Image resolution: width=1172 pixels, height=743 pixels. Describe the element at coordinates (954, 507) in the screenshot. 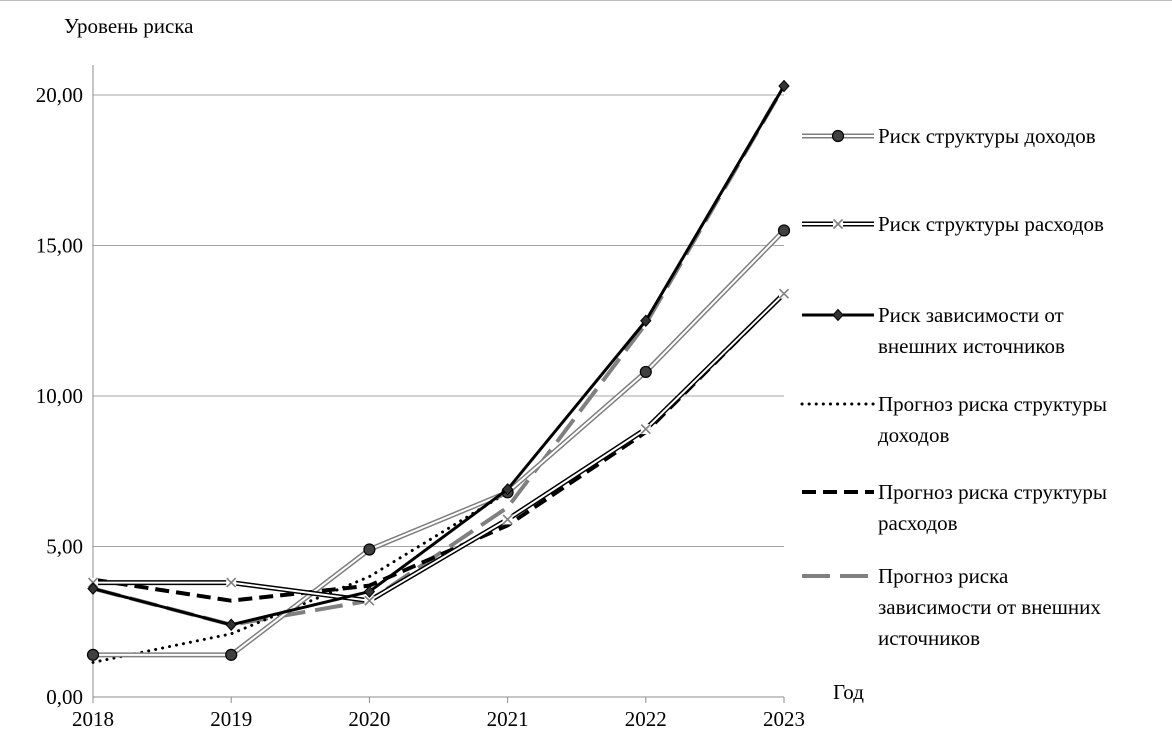

I see `legend-item-5: Прогноз риска структуры расходов` at that location.